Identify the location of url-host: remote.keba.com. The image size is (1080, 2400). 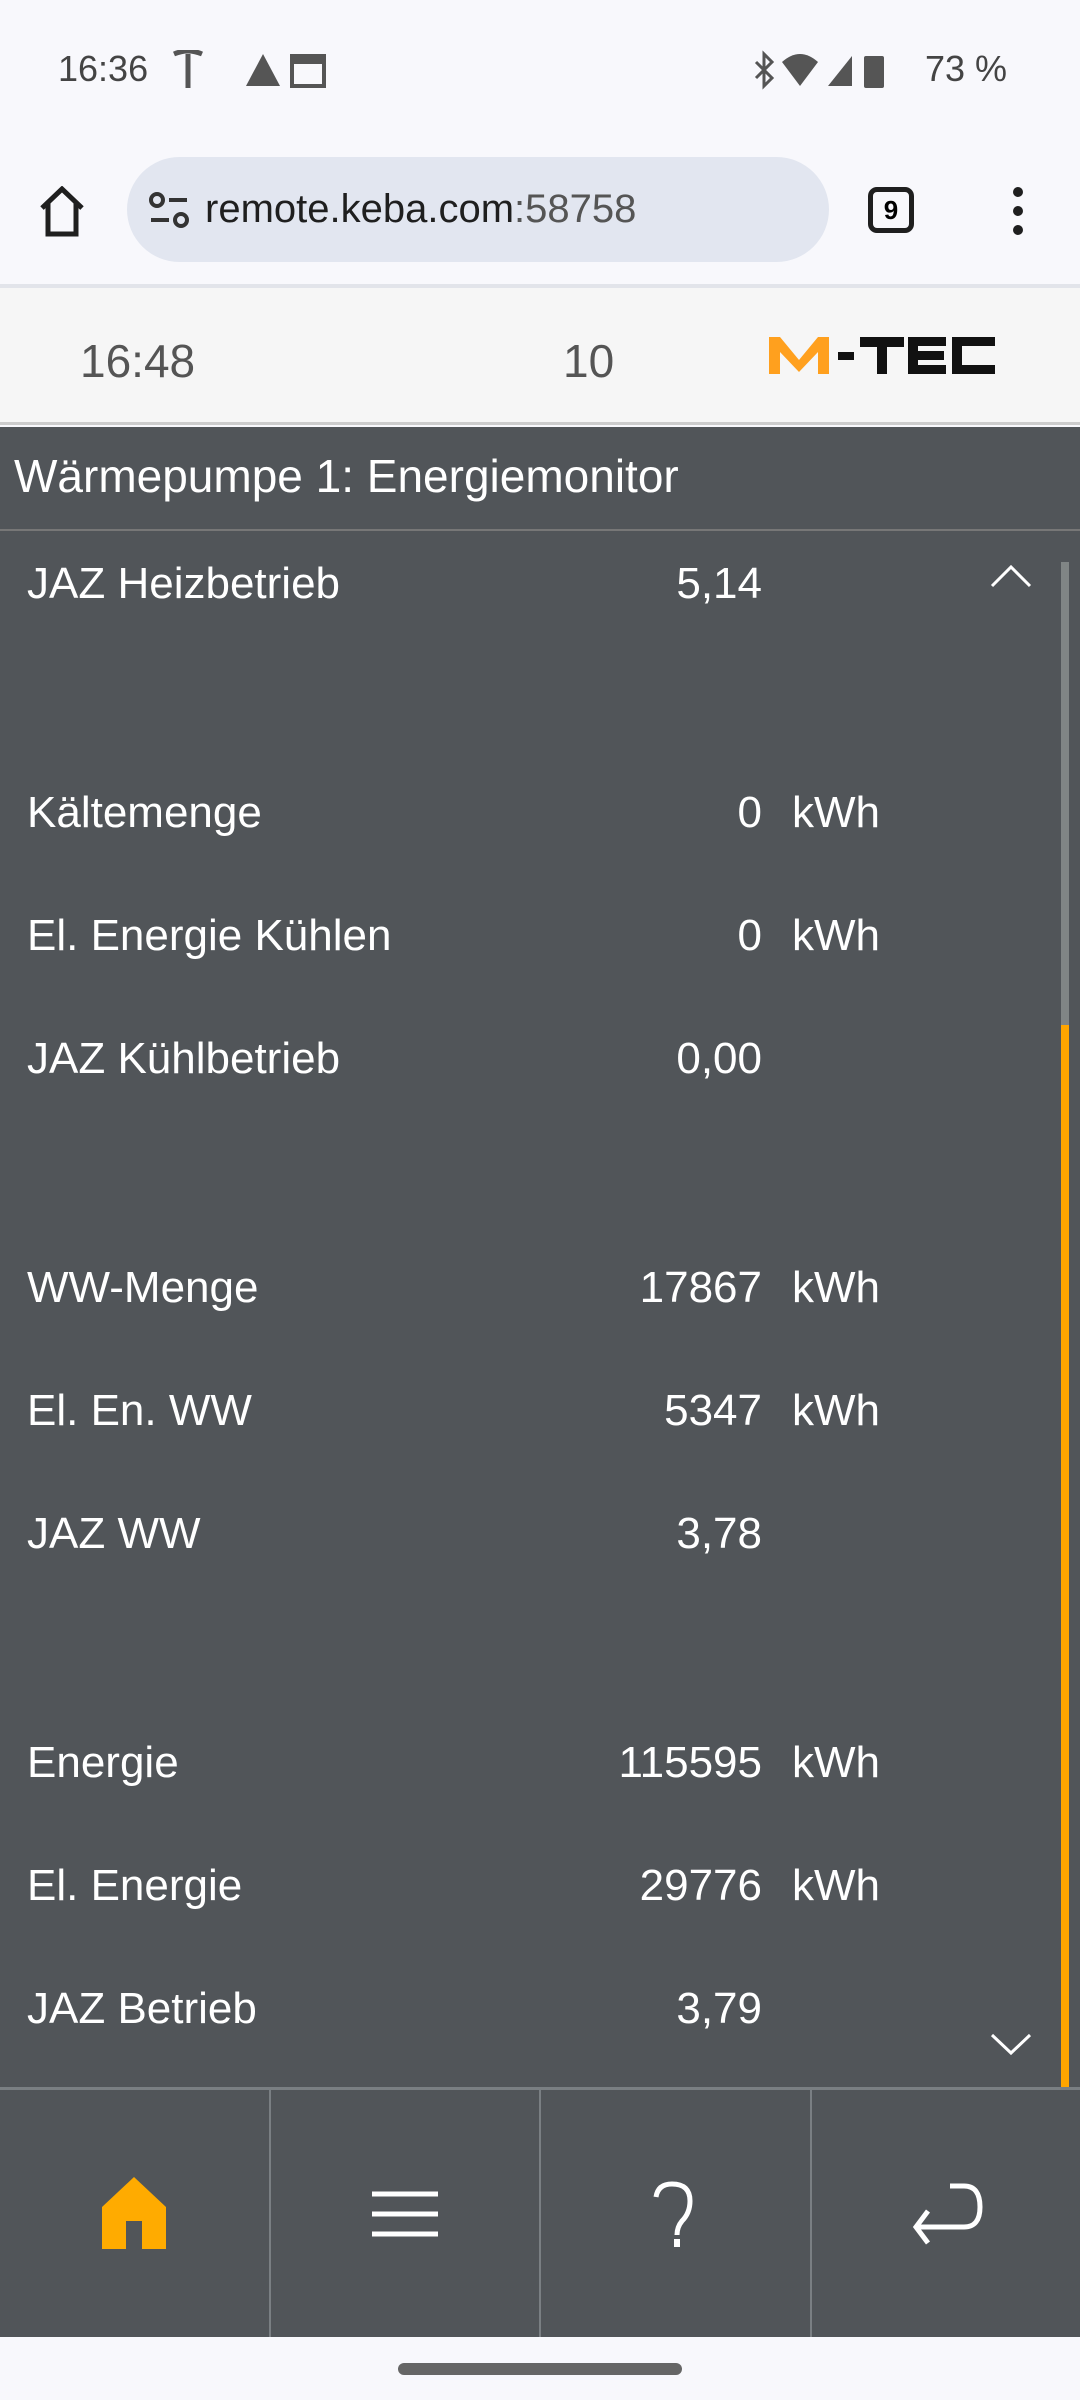
(360, 209).